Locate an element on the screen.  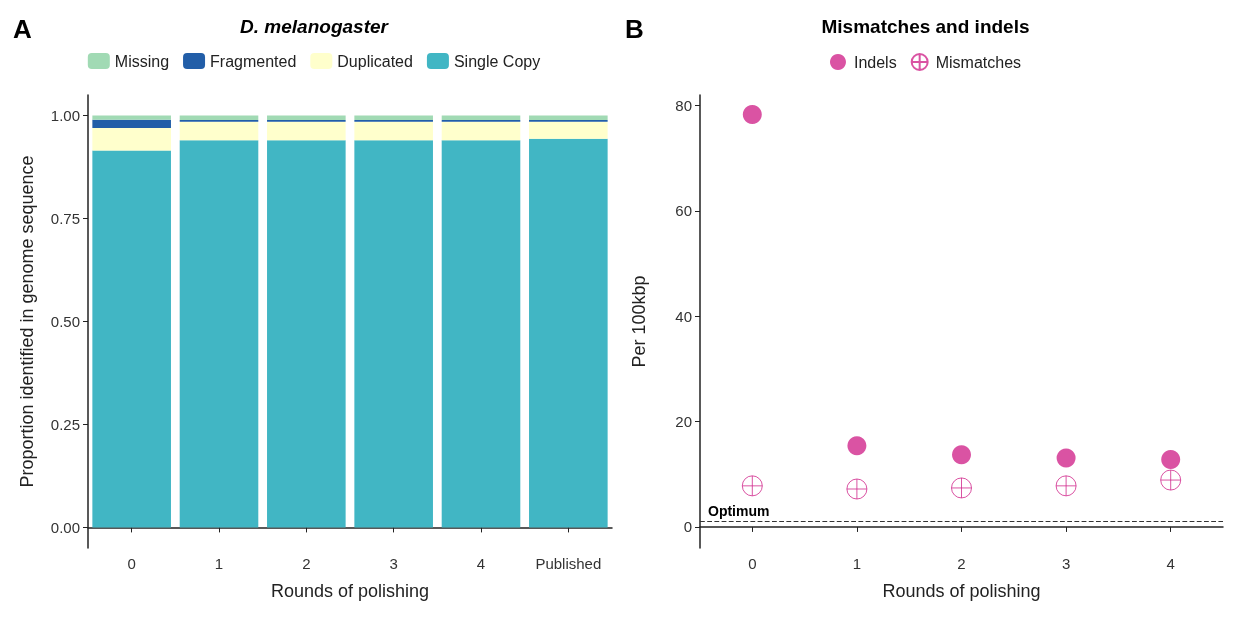
ref-line-label: Optimum is located at coordinates (739, 510).